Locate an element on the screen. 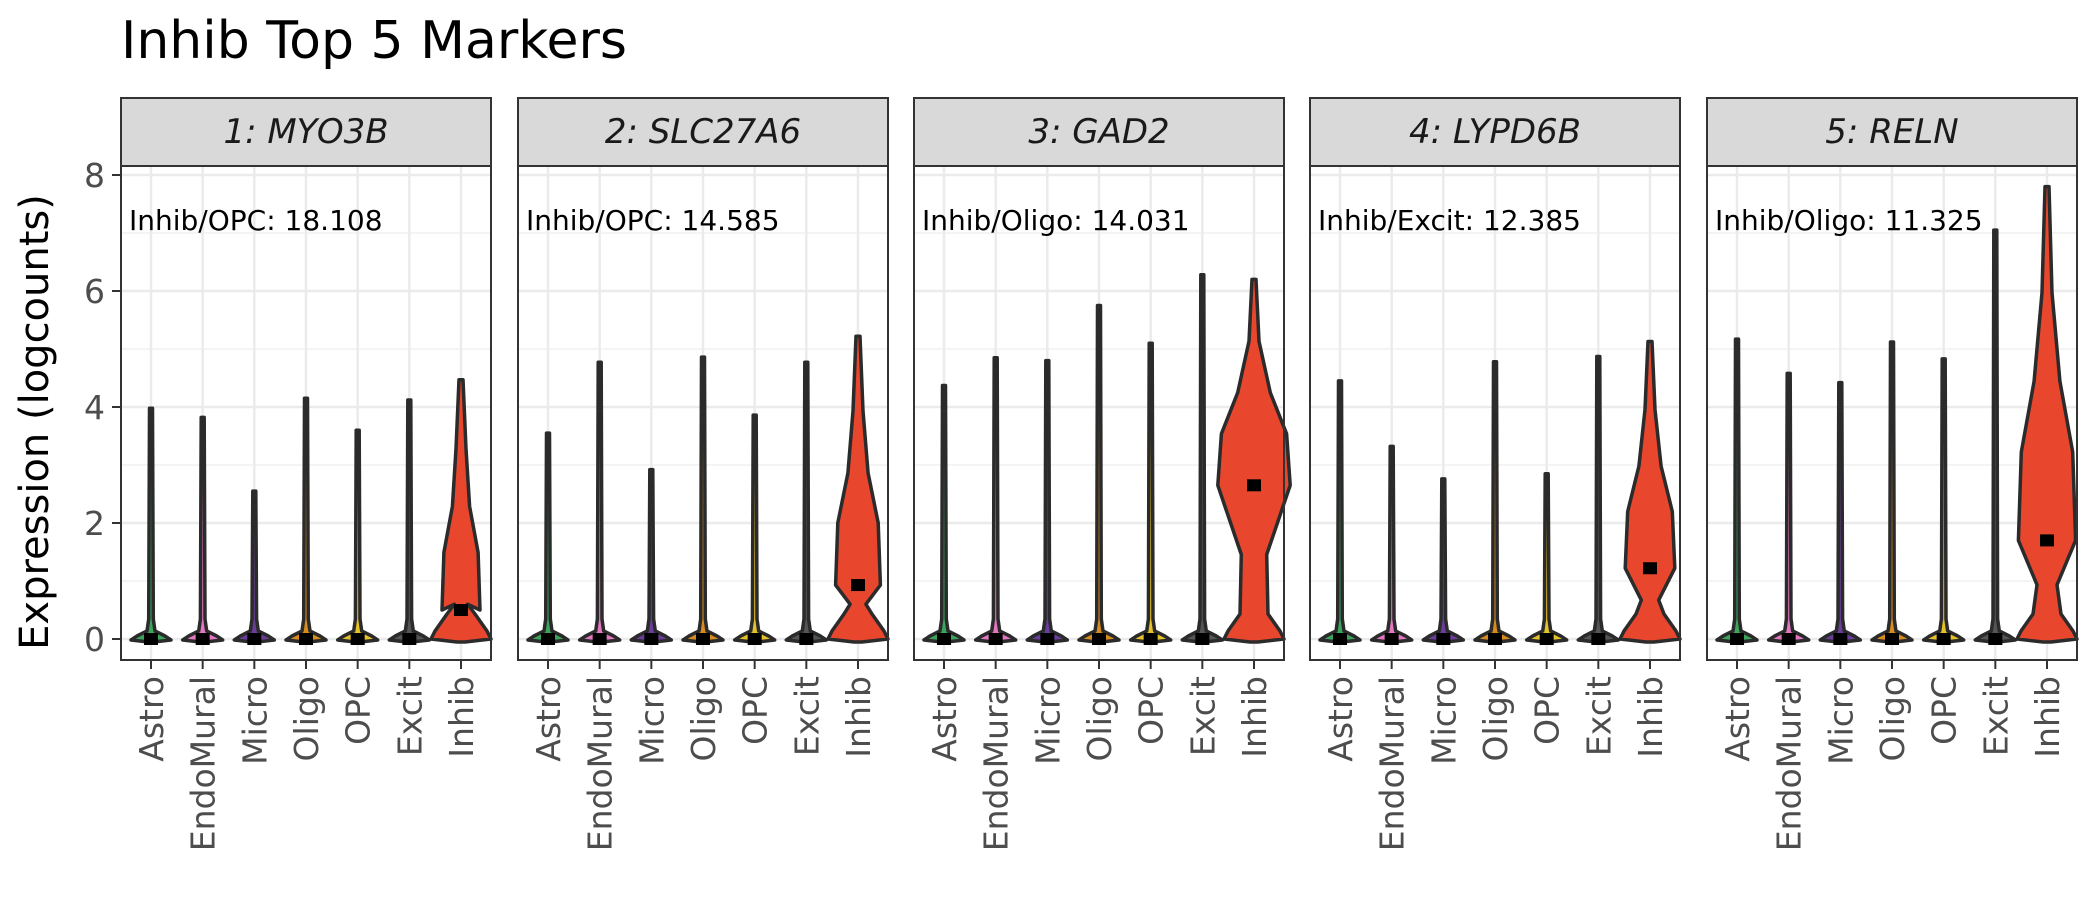 The height and width of the screenshot is (900, 2100). panel-annotation: Inhib/Oligo: 11.325 is located at coordinates (1849, 220).